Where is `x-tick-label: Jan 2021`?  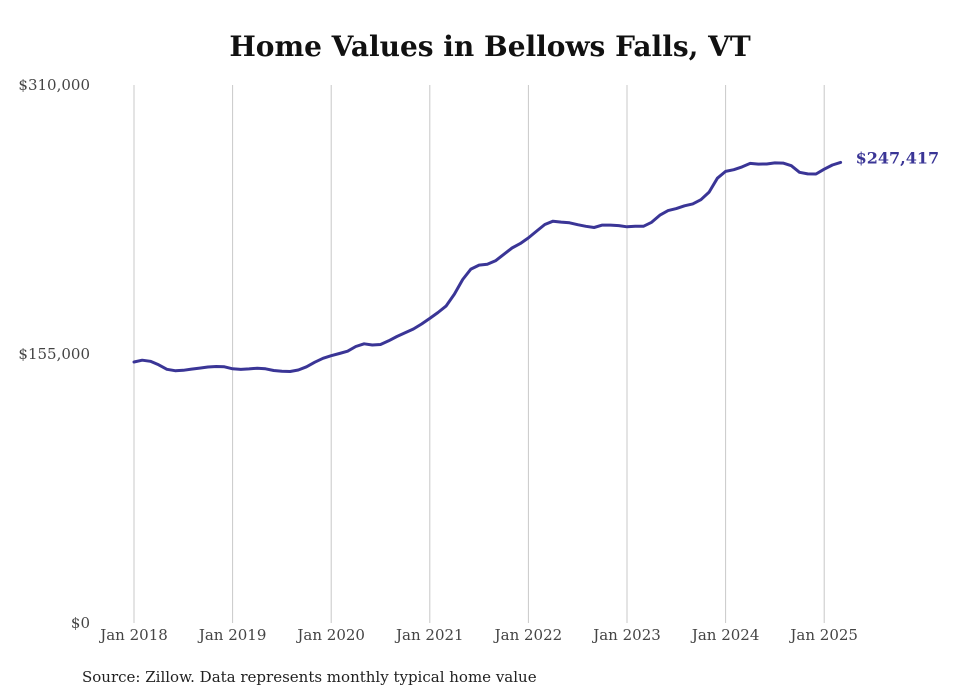 x-tick-label: Jan 2021 is located at coordinates (429, 635).